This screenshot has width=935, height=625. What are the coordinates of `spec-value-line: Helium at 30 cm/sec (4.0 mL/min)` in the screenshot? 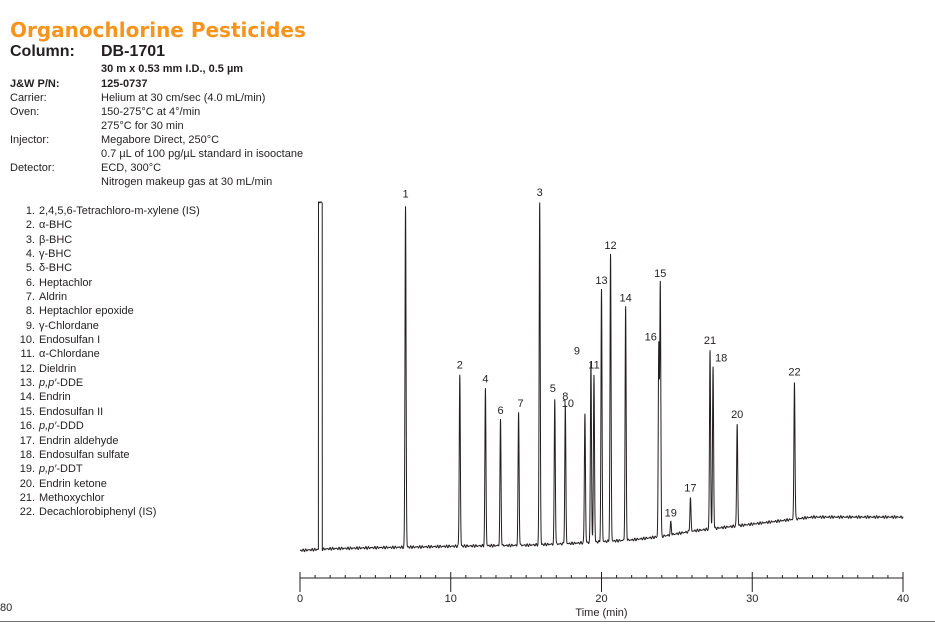 It's located at (183, 98).